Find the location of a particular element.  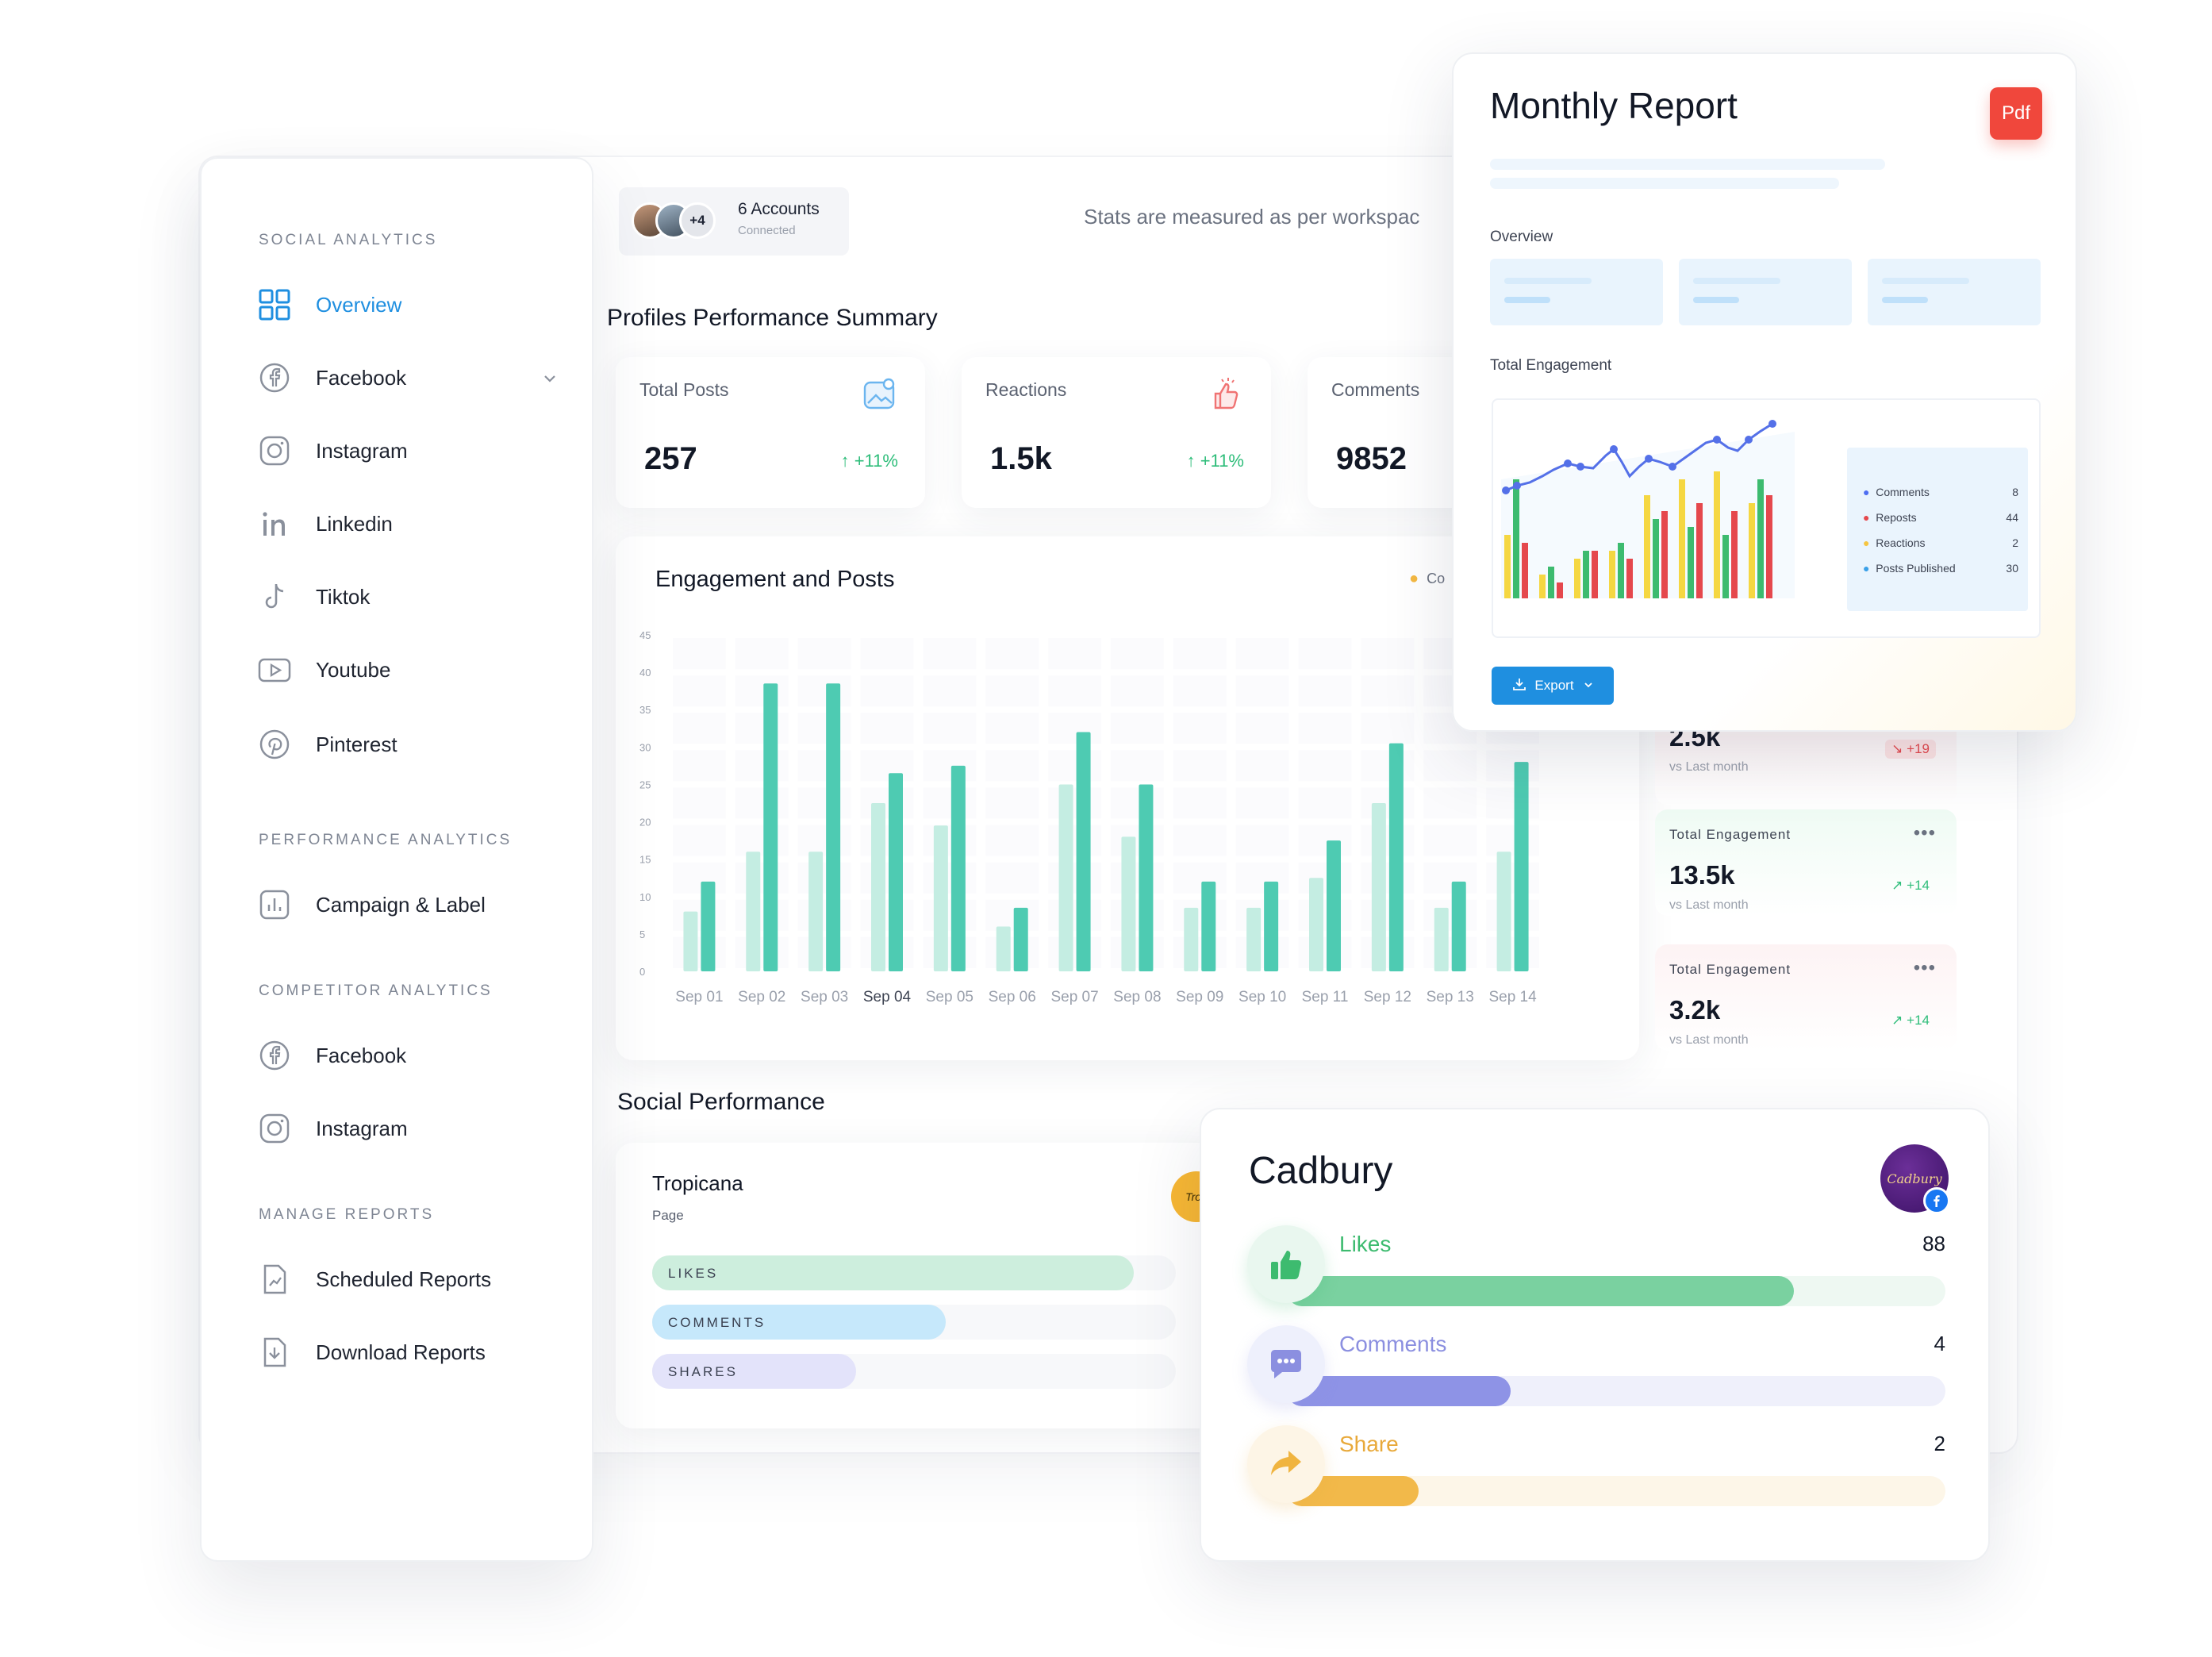

sidebar-item-instagram: Instagram is located at coordinates (332, 450).